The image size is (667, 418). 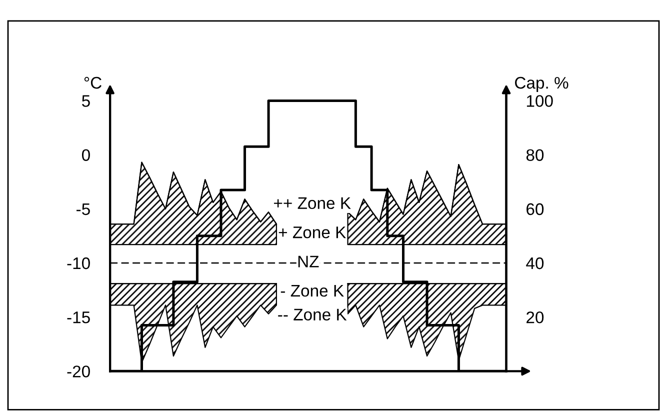 What do you see at coordinates (93, 82) in the screenshot?
I see `y-axis-title: °C` at bounding box center [93, 82].